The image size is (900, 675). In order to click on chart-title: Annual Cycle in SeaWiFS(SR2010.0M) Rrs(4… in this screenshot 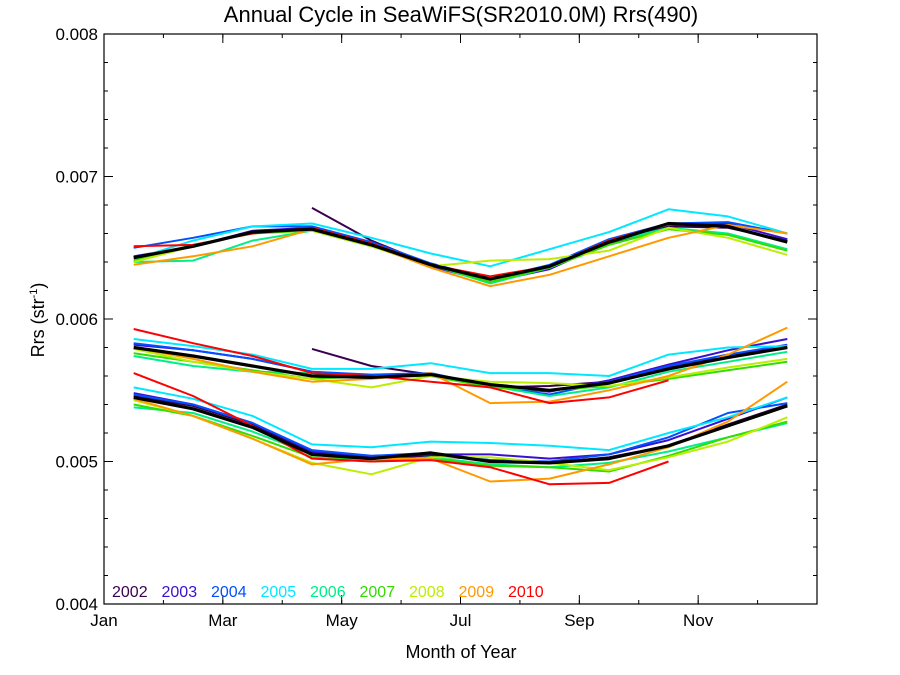, I will do `click(461, 14)`.